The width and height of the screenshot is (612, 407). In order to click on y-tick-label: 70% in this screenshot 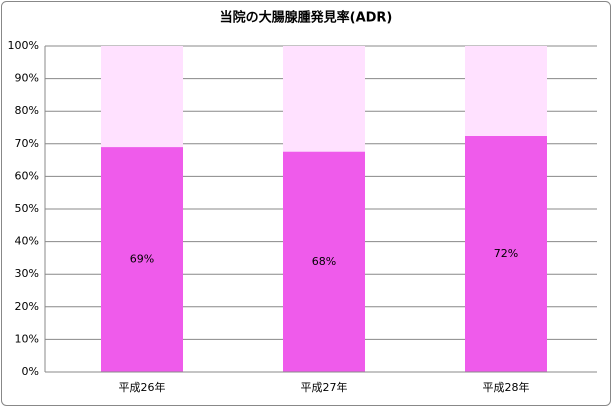, I will do `click(27, 143)`.